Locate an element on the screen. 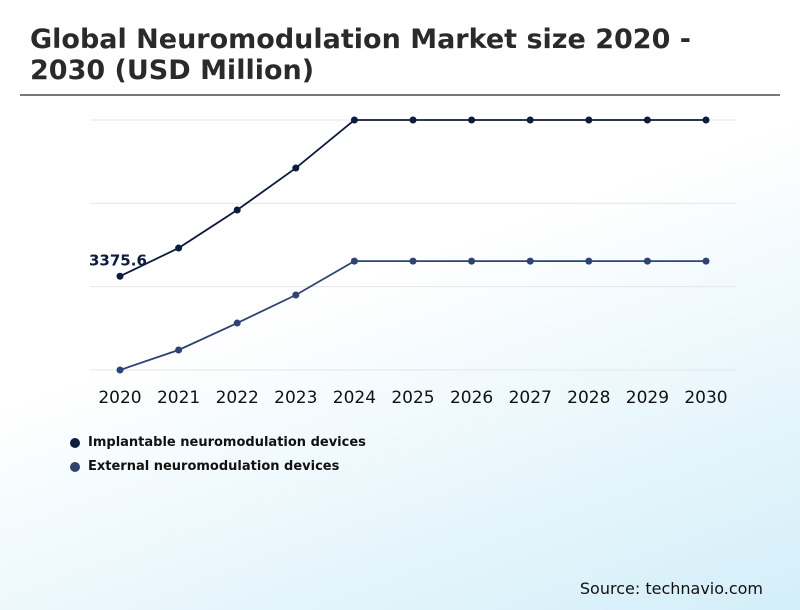 Image resolution: width=800 pixels, height=610 pixels. legend-item: External neuromodulation devices is located at coordinates (204, 466).